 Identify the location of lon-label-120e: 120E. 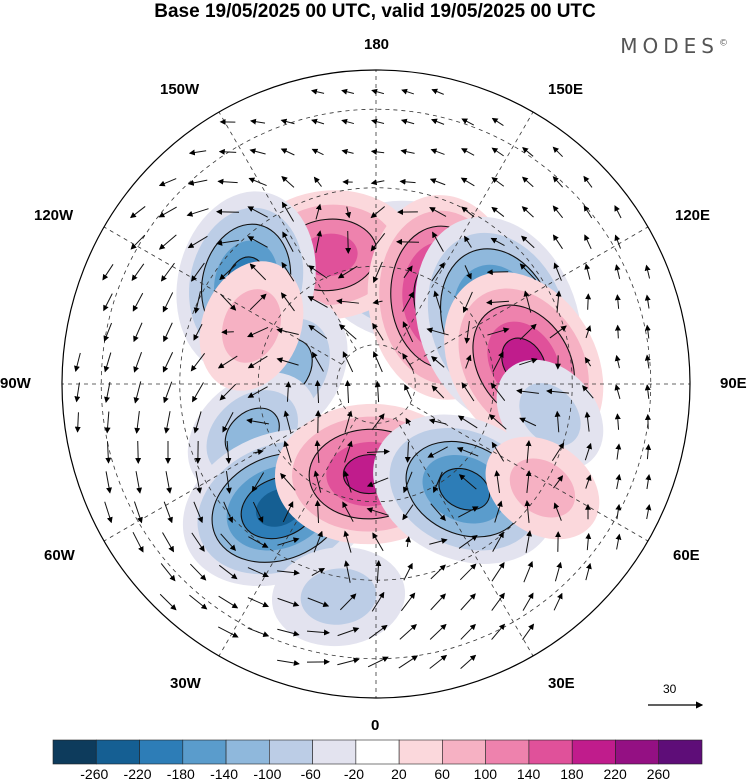
(693, 215).